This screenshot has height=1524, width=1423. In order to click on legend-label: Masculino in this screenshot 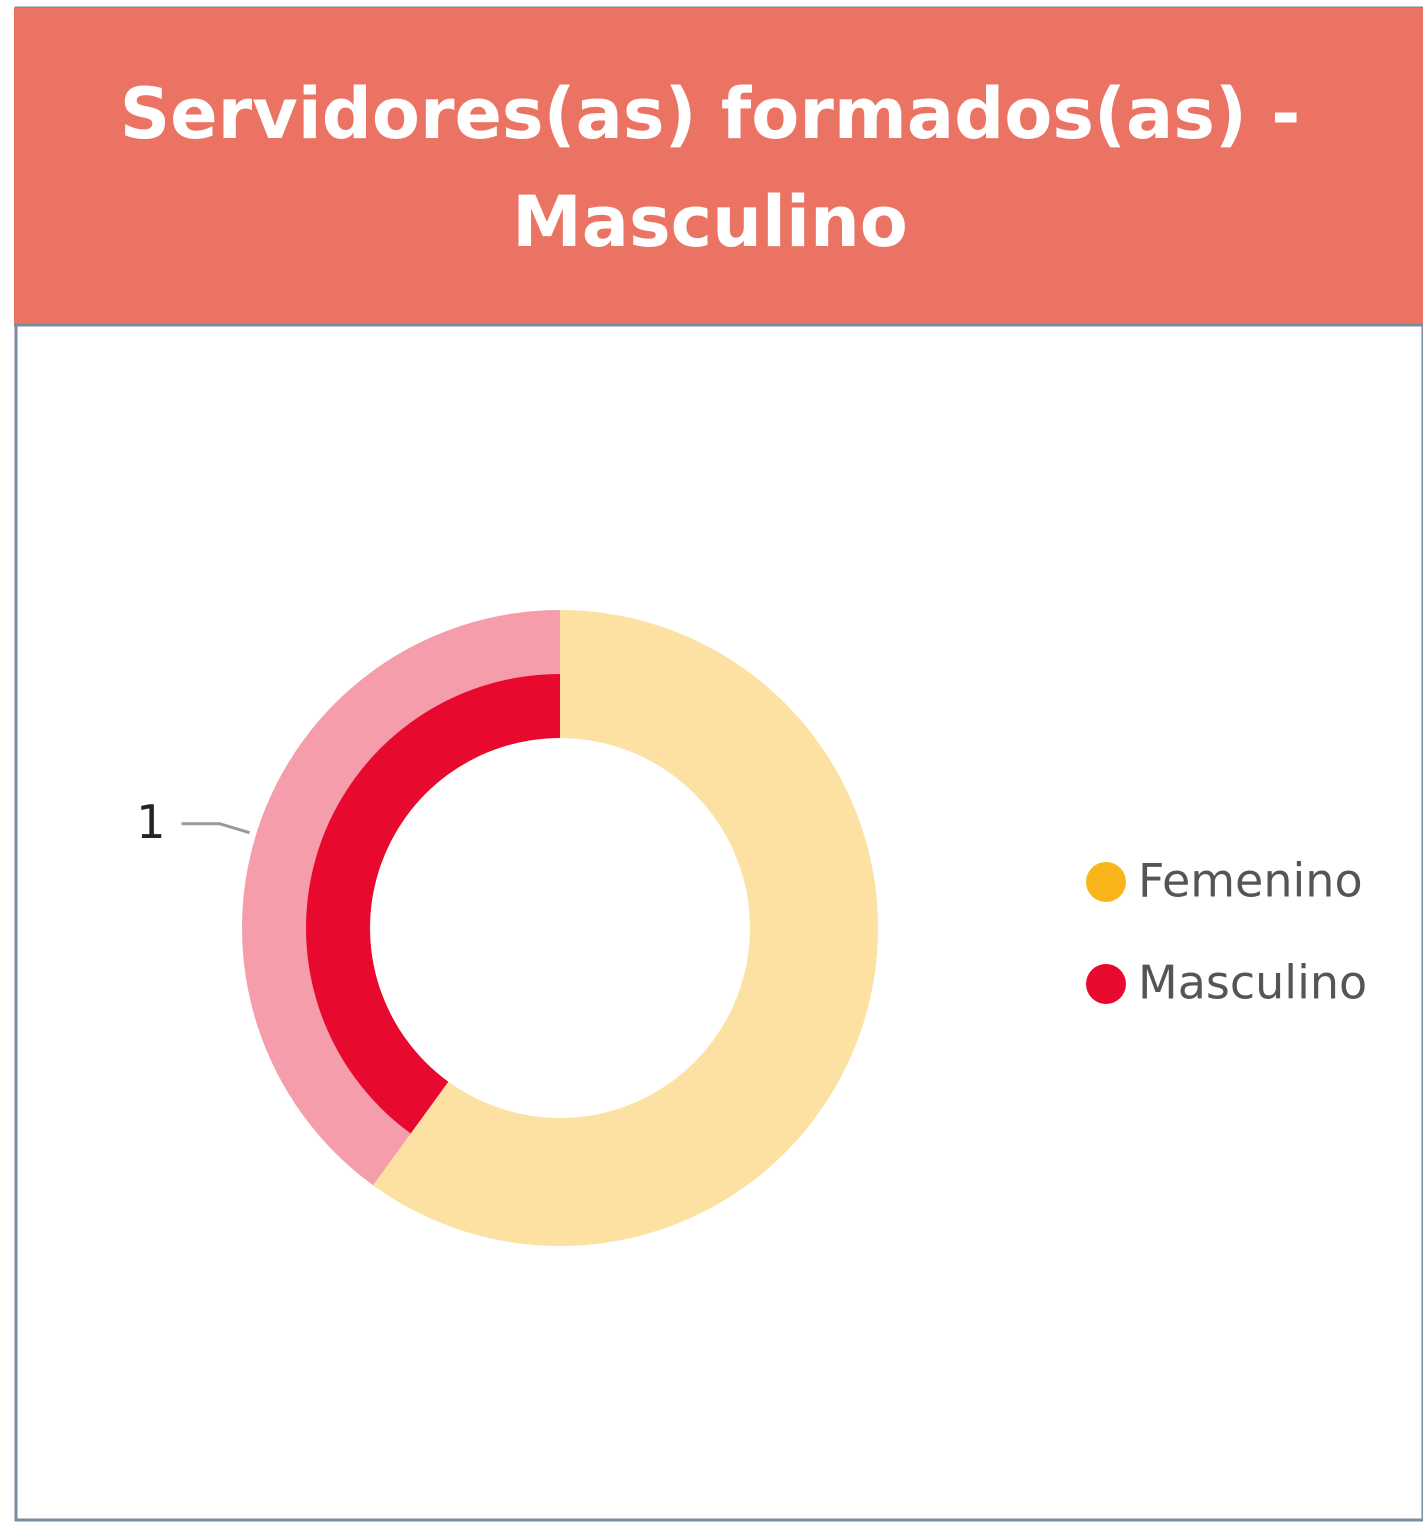, I will do `click(1252, 983)`.